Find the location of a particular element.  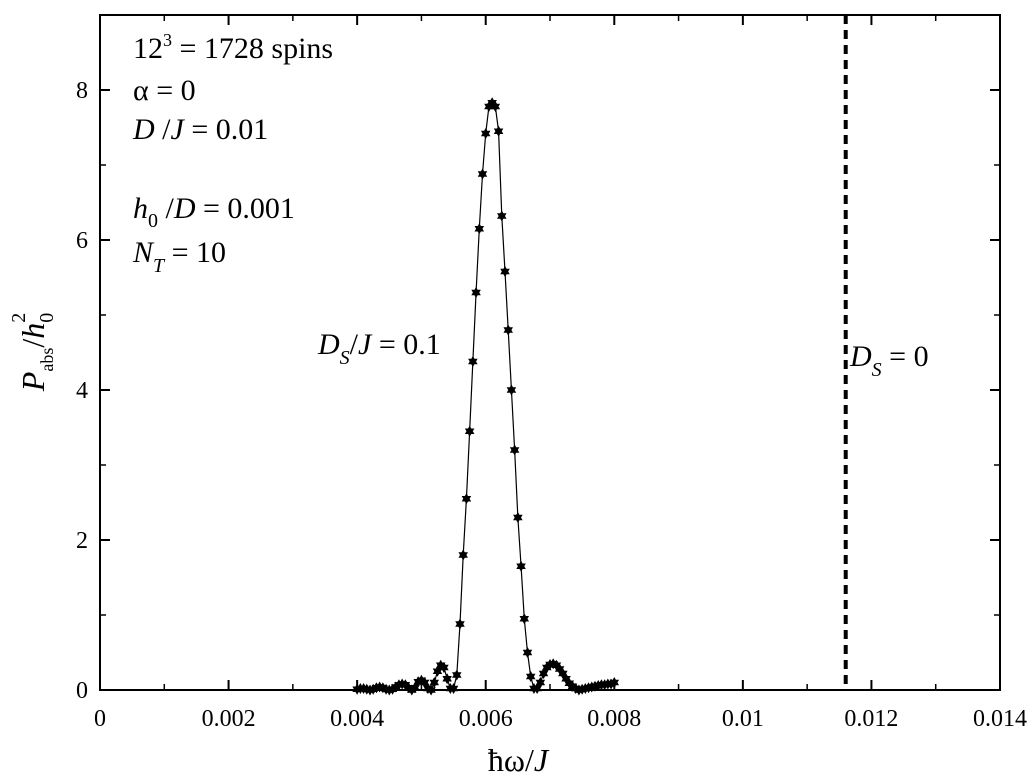

annotation-d-over-j: D /J = 0.01 is located at coordinates (200, 129).